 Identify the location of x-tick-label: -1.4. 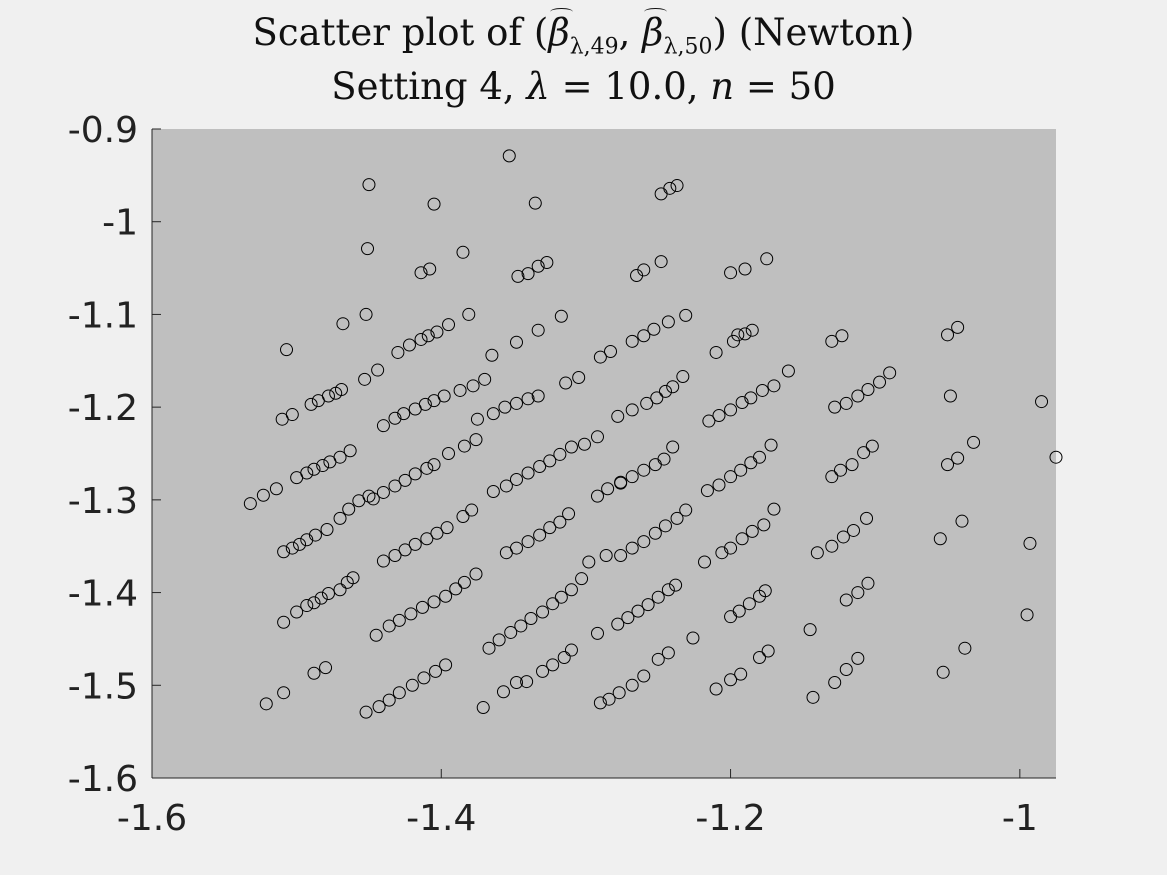
(441, 818).